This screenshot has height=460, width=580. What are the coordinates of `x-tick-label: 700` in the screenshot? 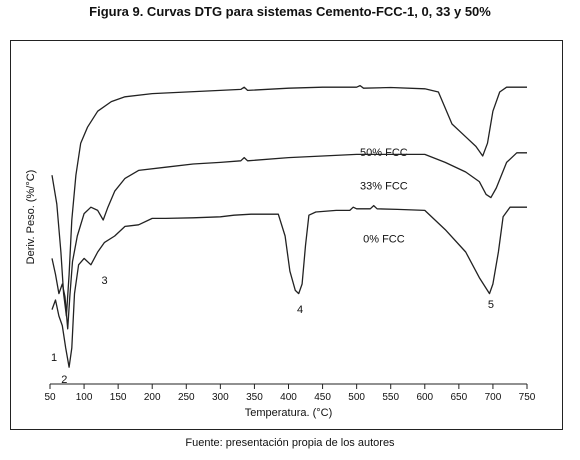 It's located at (493, 397).